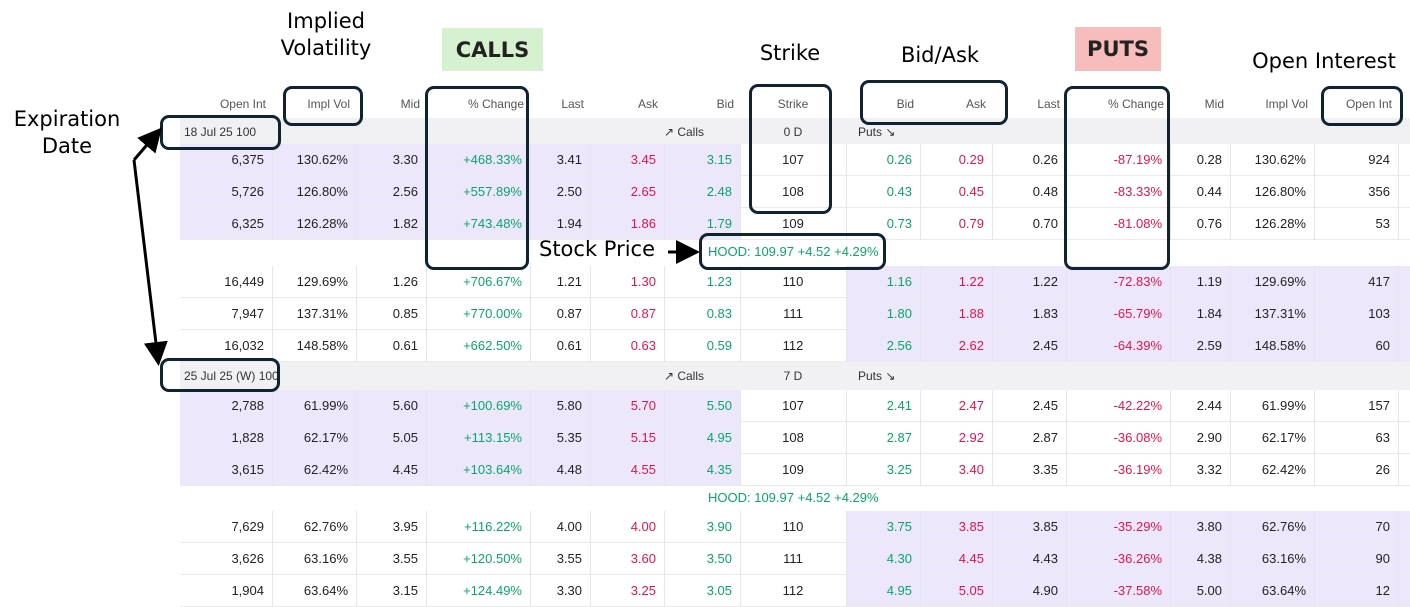 The image size is (1410, 607). Describe the element at coordinates (477, 178) in the screenshot. I see `percent-change-calls-highlight` at that location.